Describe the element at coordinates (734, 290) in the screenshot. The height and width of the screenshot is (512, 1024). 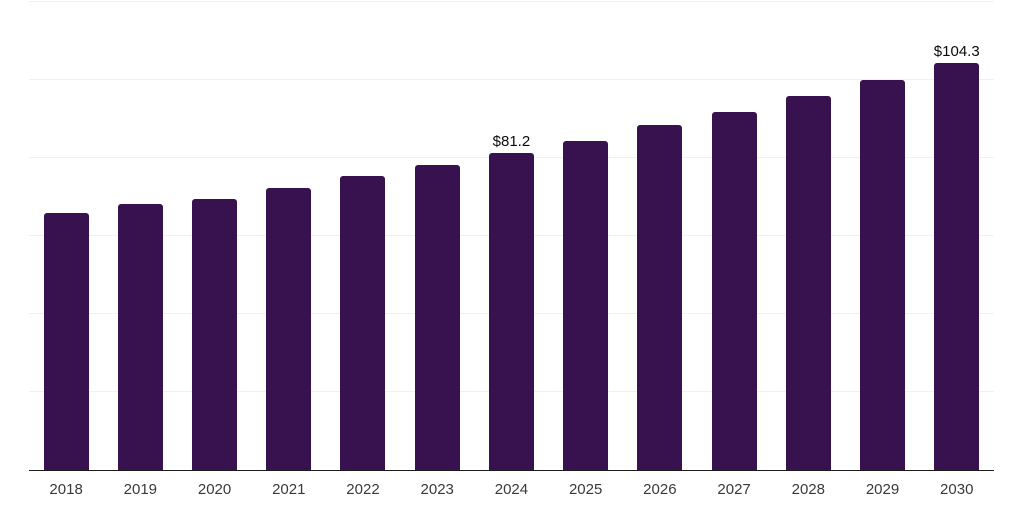
I see `bar-2027` at that location.